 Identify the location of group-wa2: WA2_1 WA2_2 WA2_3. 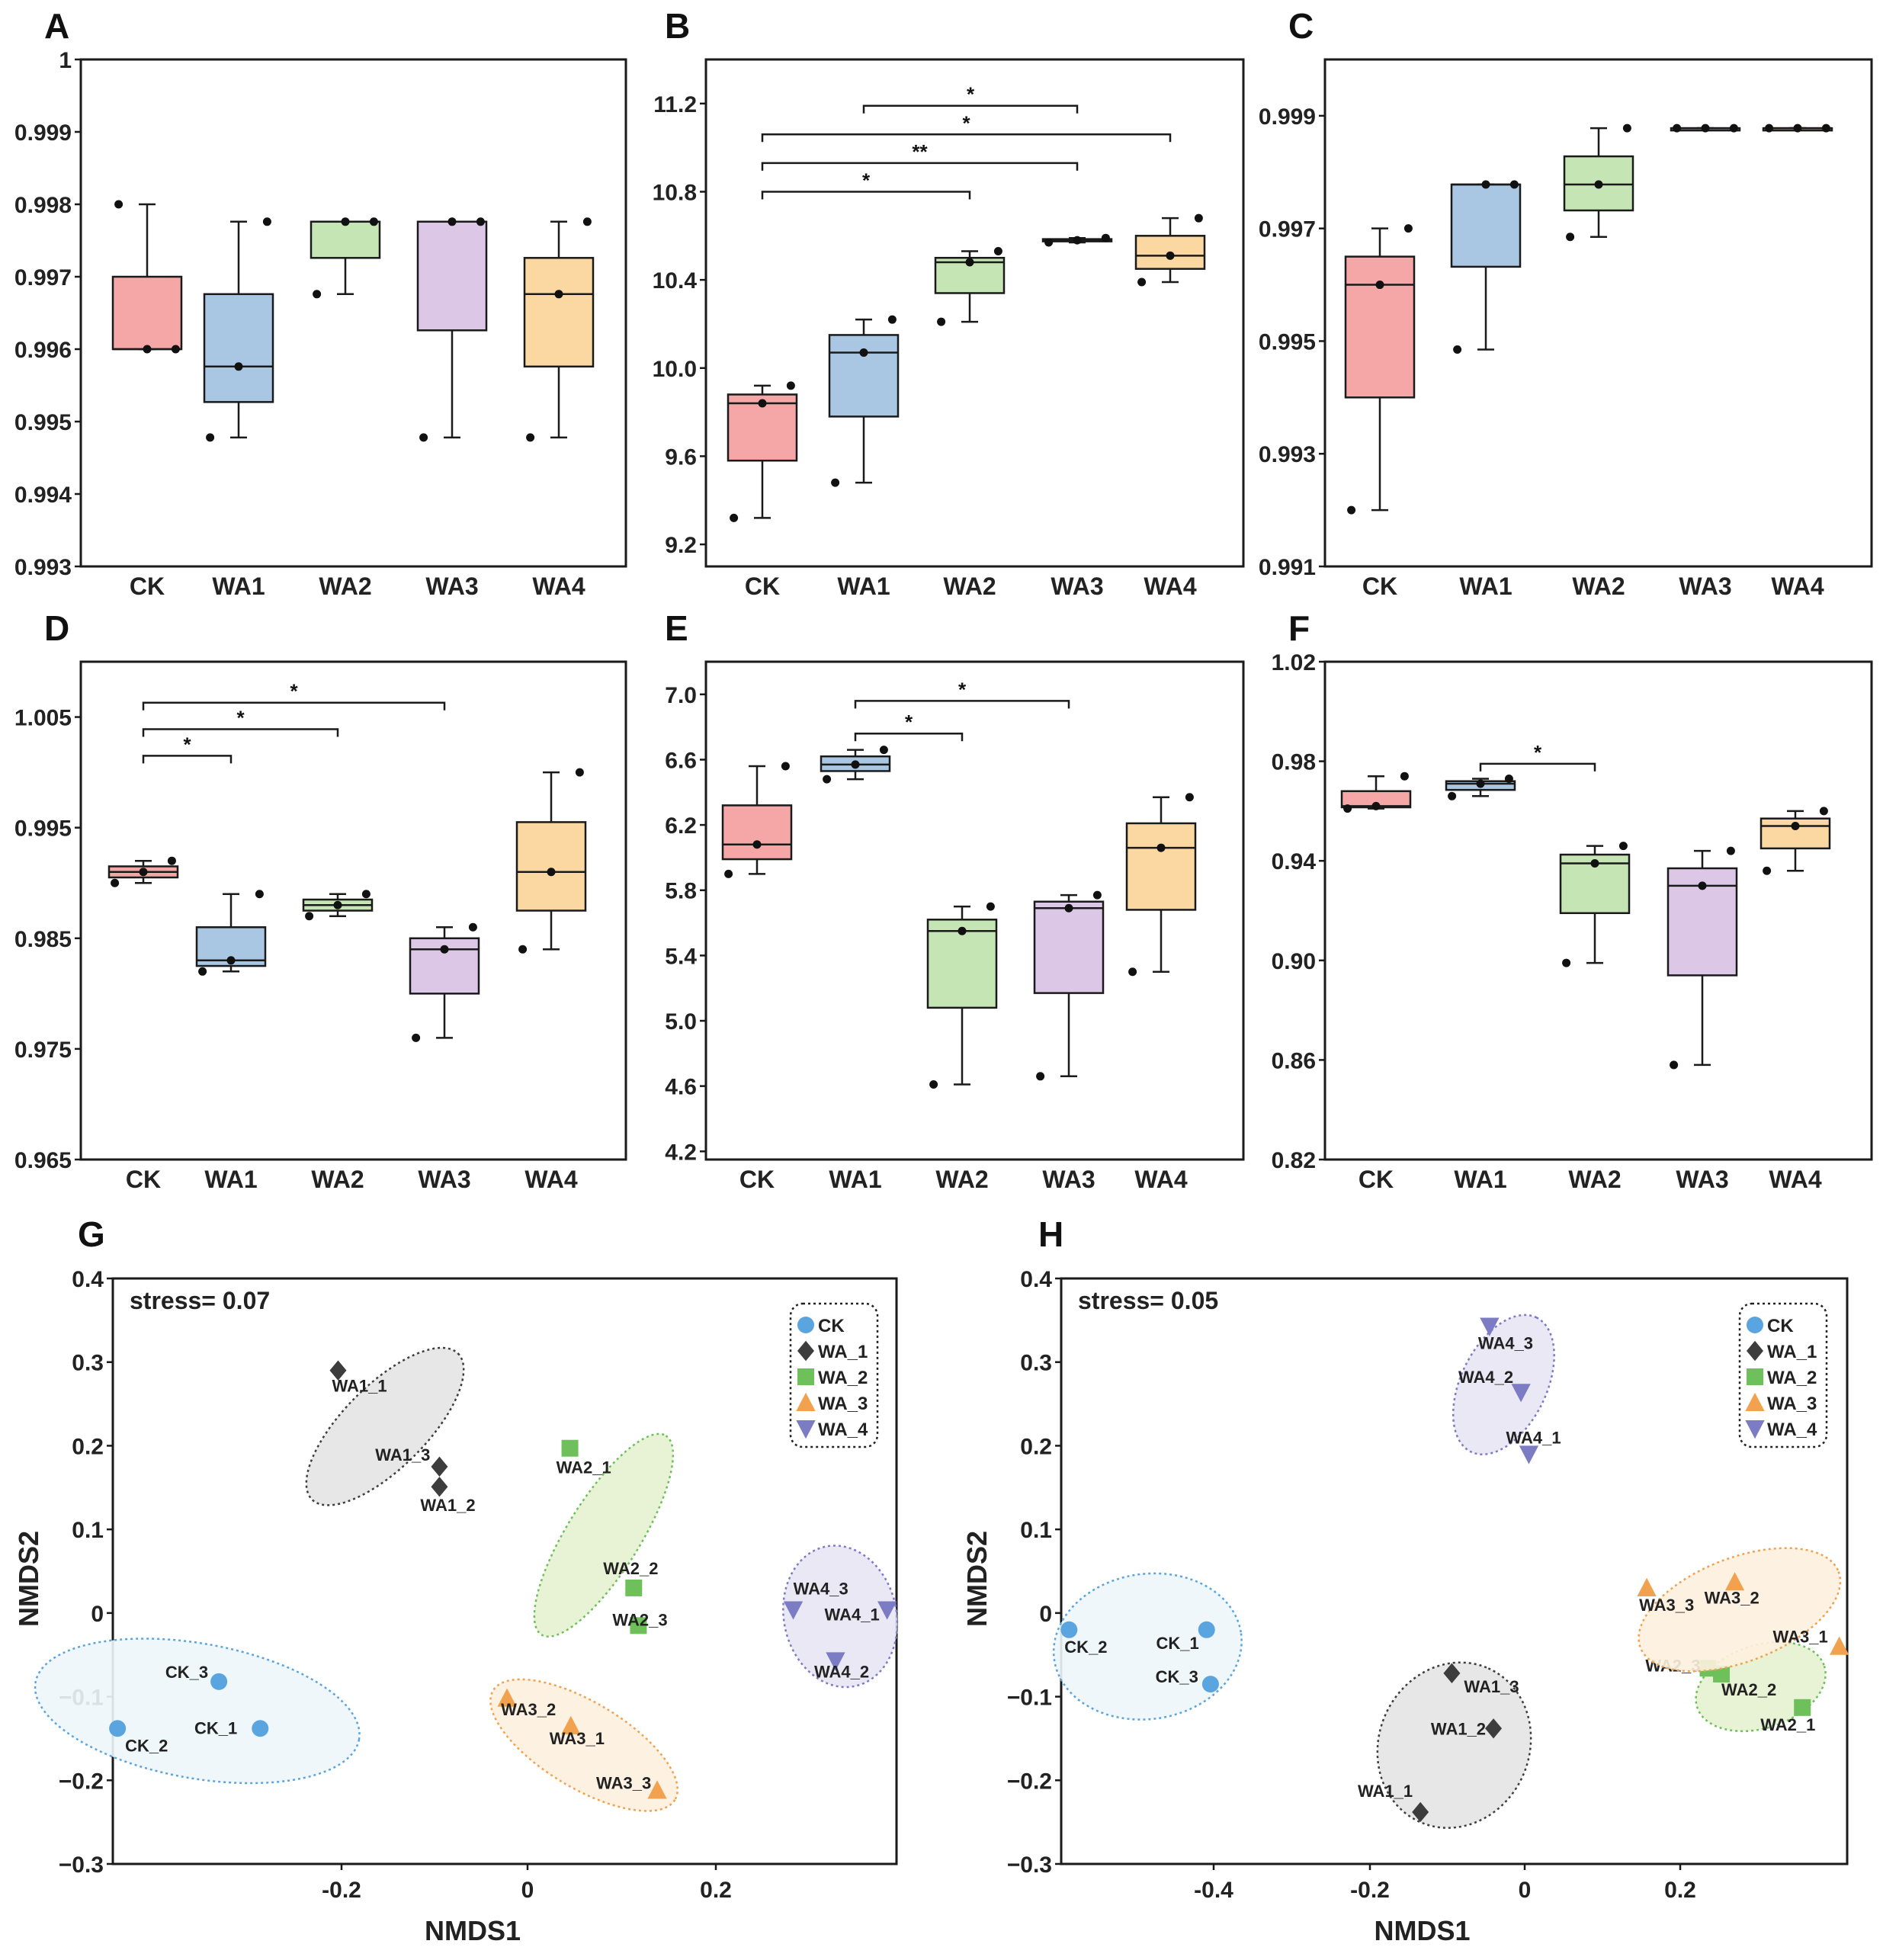
(604, 1535).